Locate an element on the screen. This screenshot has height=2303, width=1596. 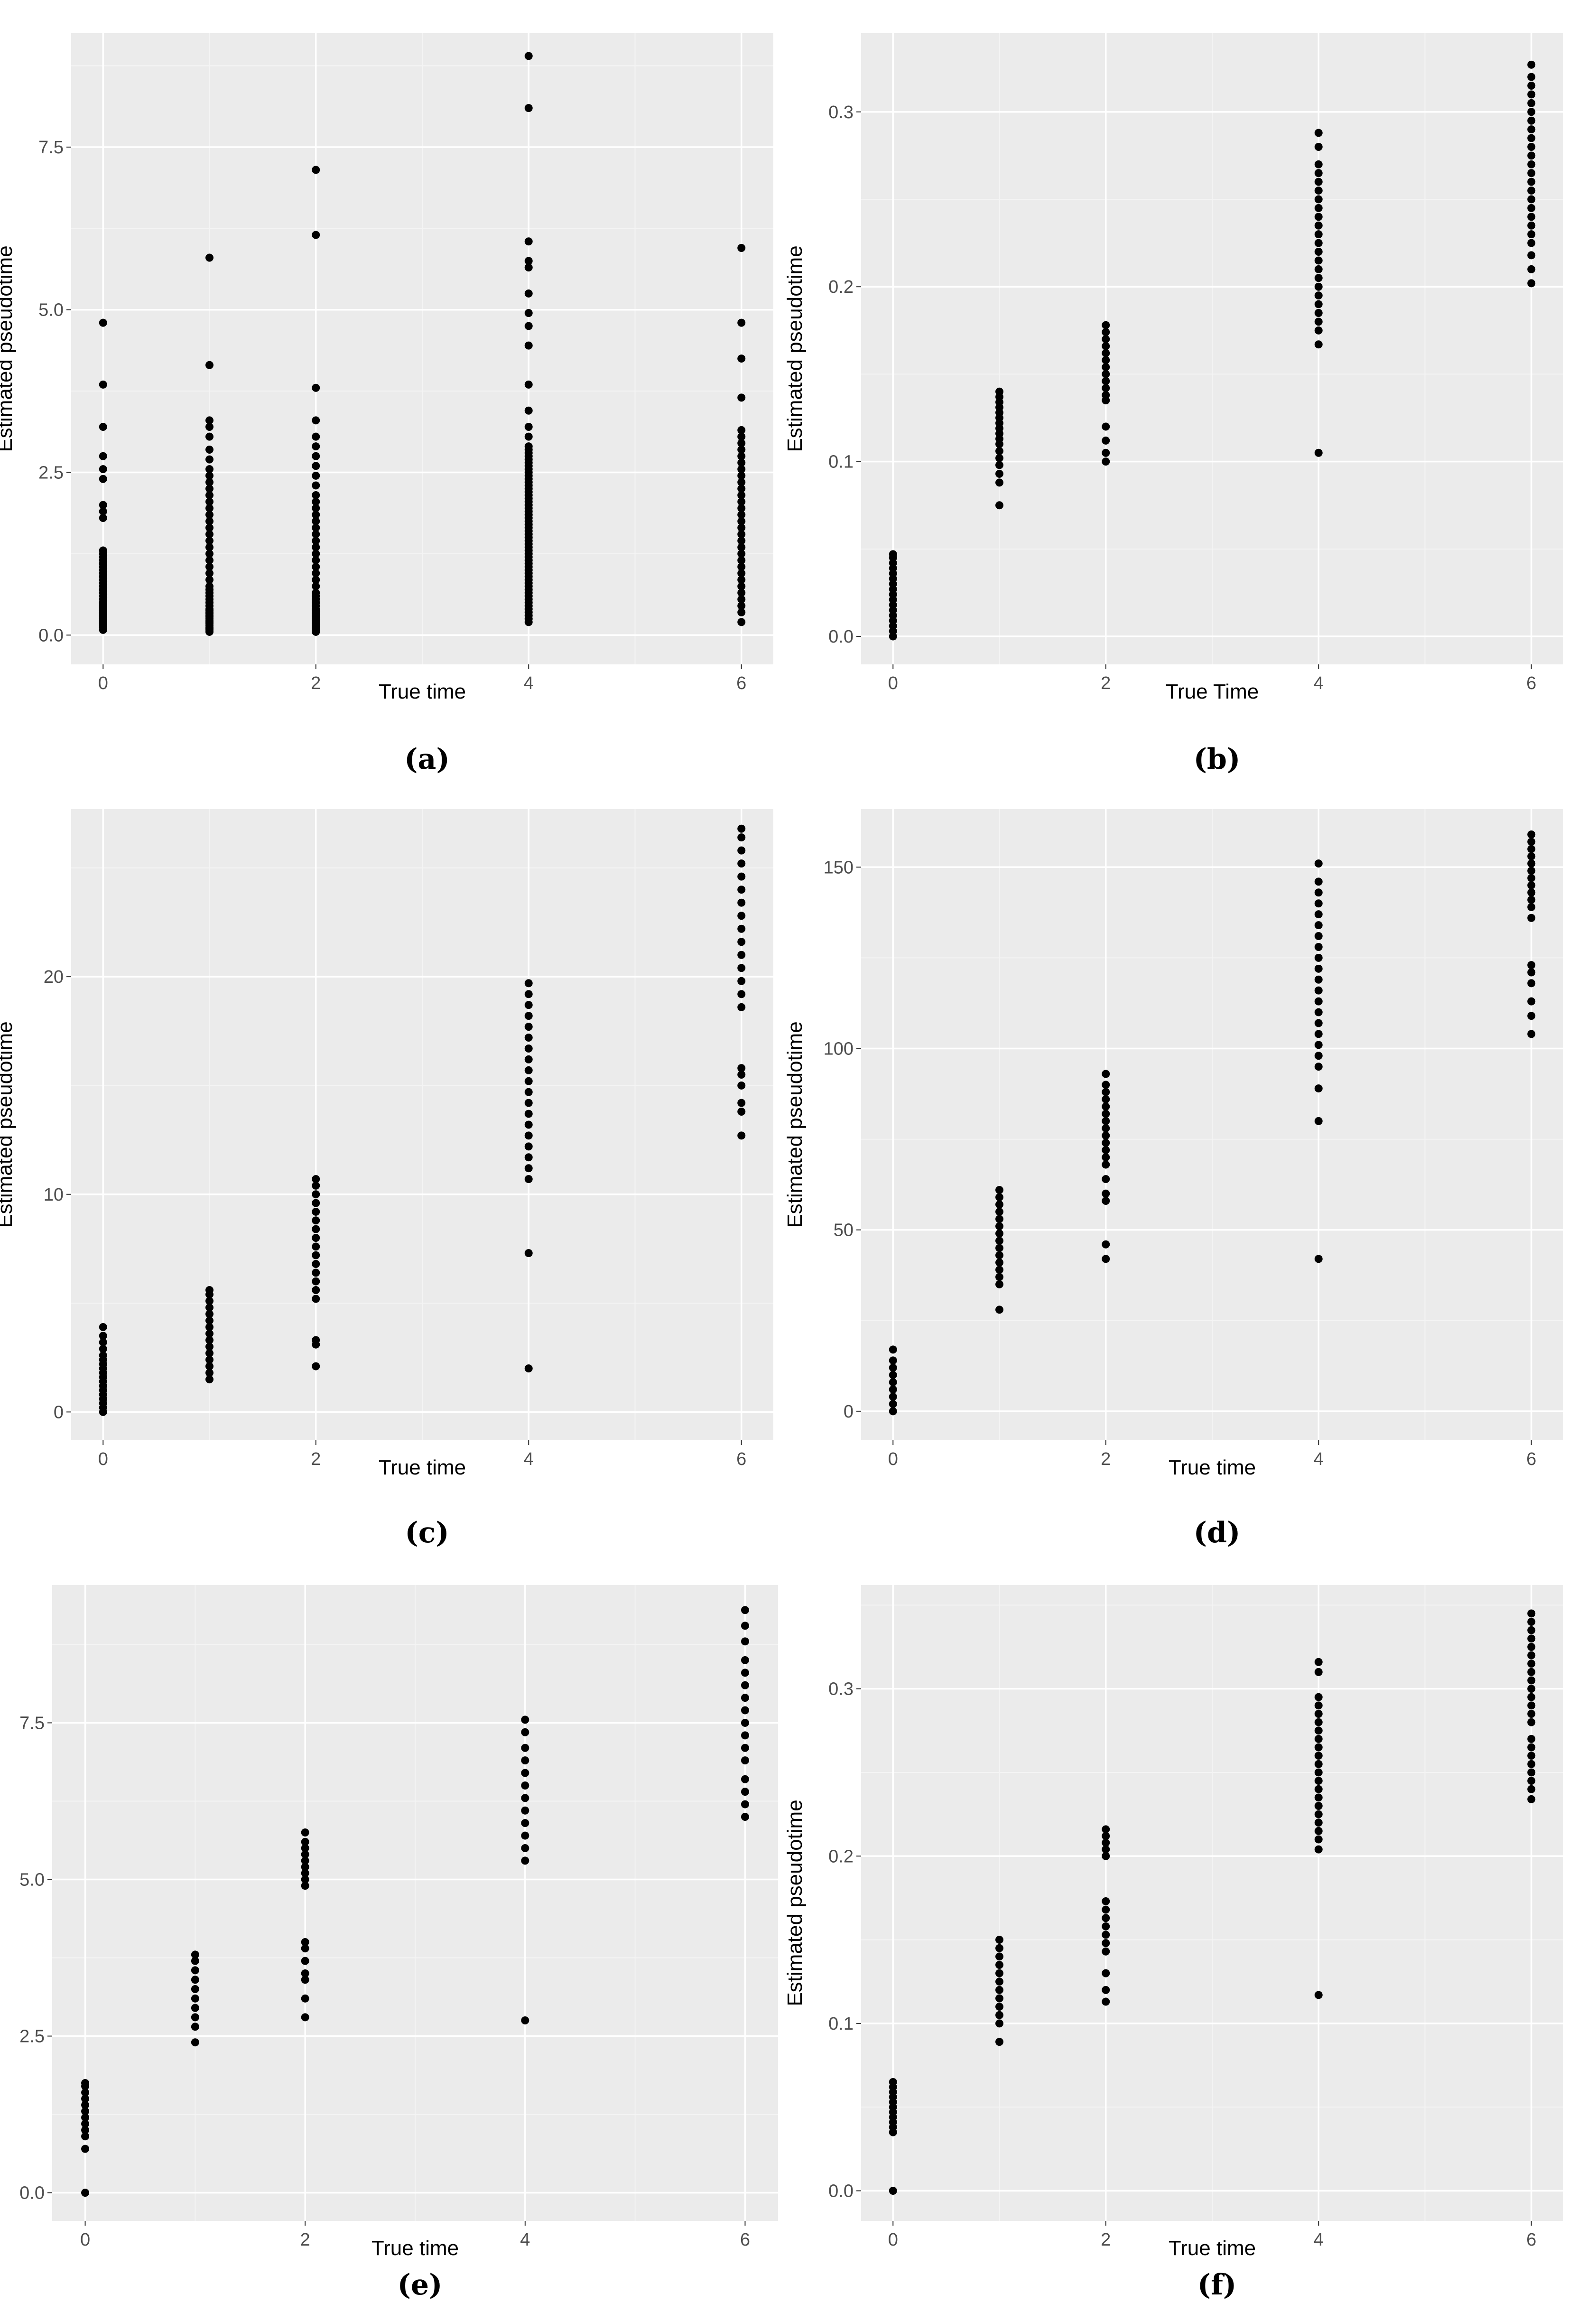
x-tick-label: 2 is located at coordinates (316, 683).